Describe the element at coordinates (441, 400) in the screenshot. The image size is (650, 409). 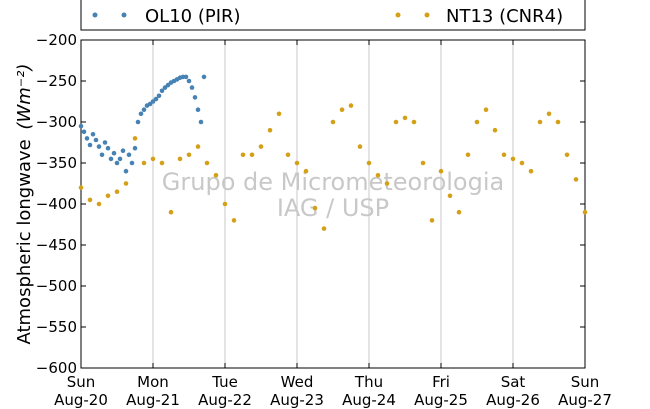
I see `x-tick-label: Aug-25` at that location.